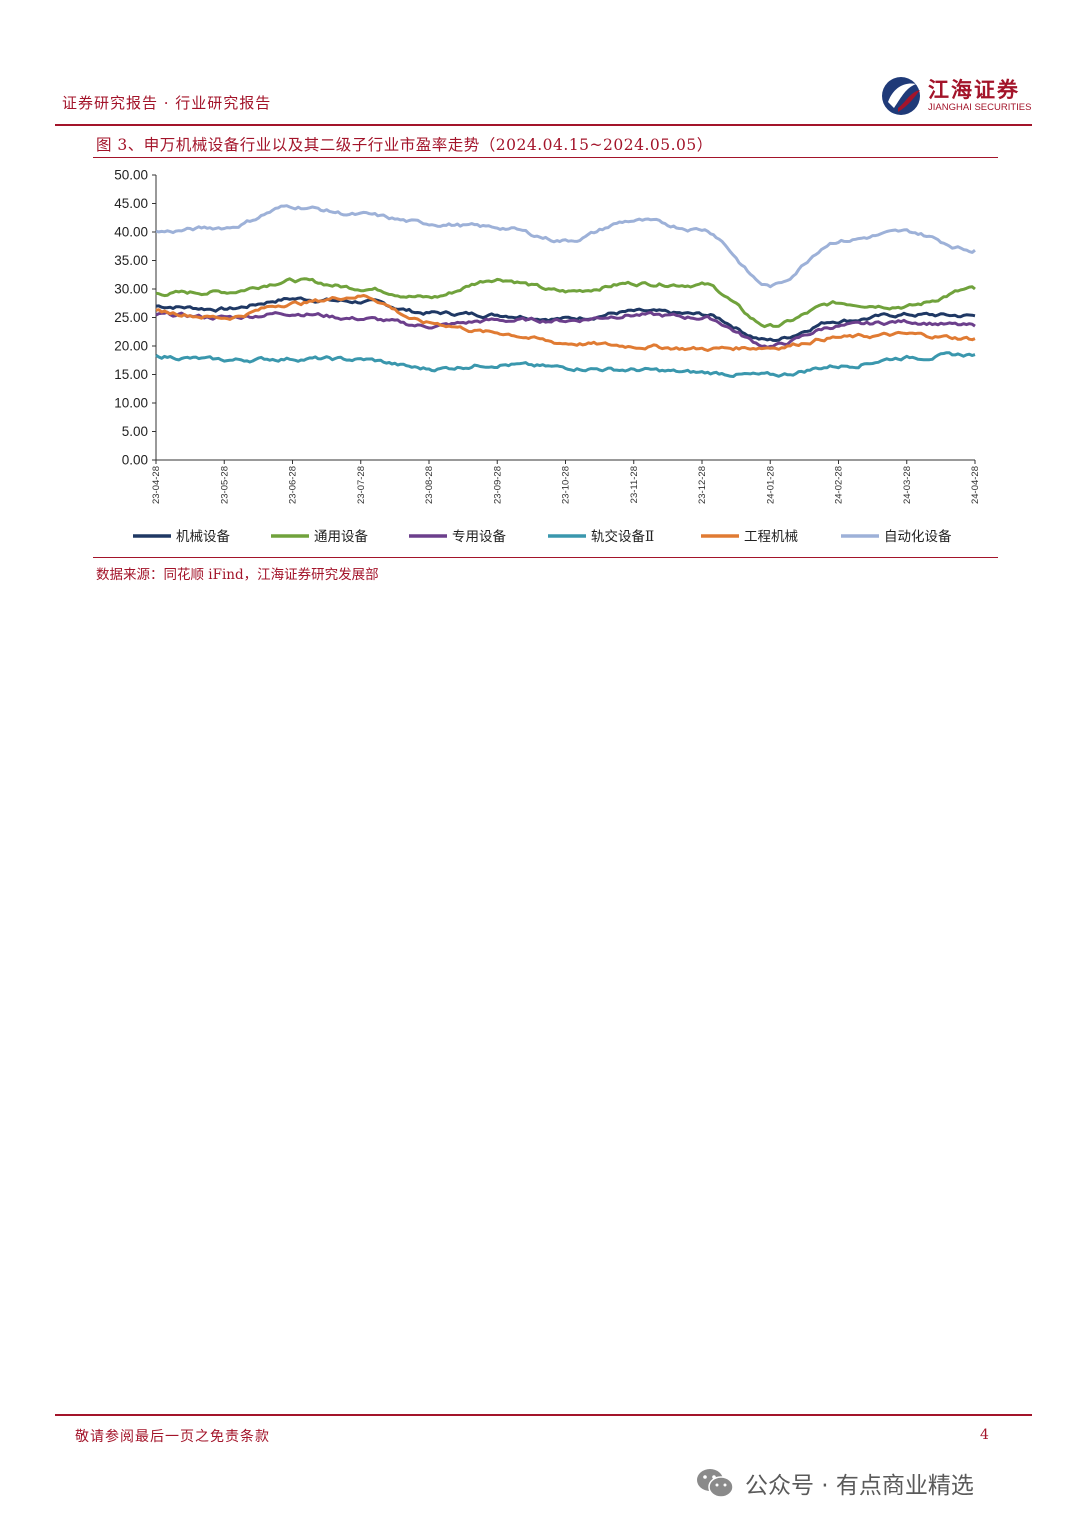  I want to click on legend-label: 轨交设备Ⅱ, so click(622, 536).